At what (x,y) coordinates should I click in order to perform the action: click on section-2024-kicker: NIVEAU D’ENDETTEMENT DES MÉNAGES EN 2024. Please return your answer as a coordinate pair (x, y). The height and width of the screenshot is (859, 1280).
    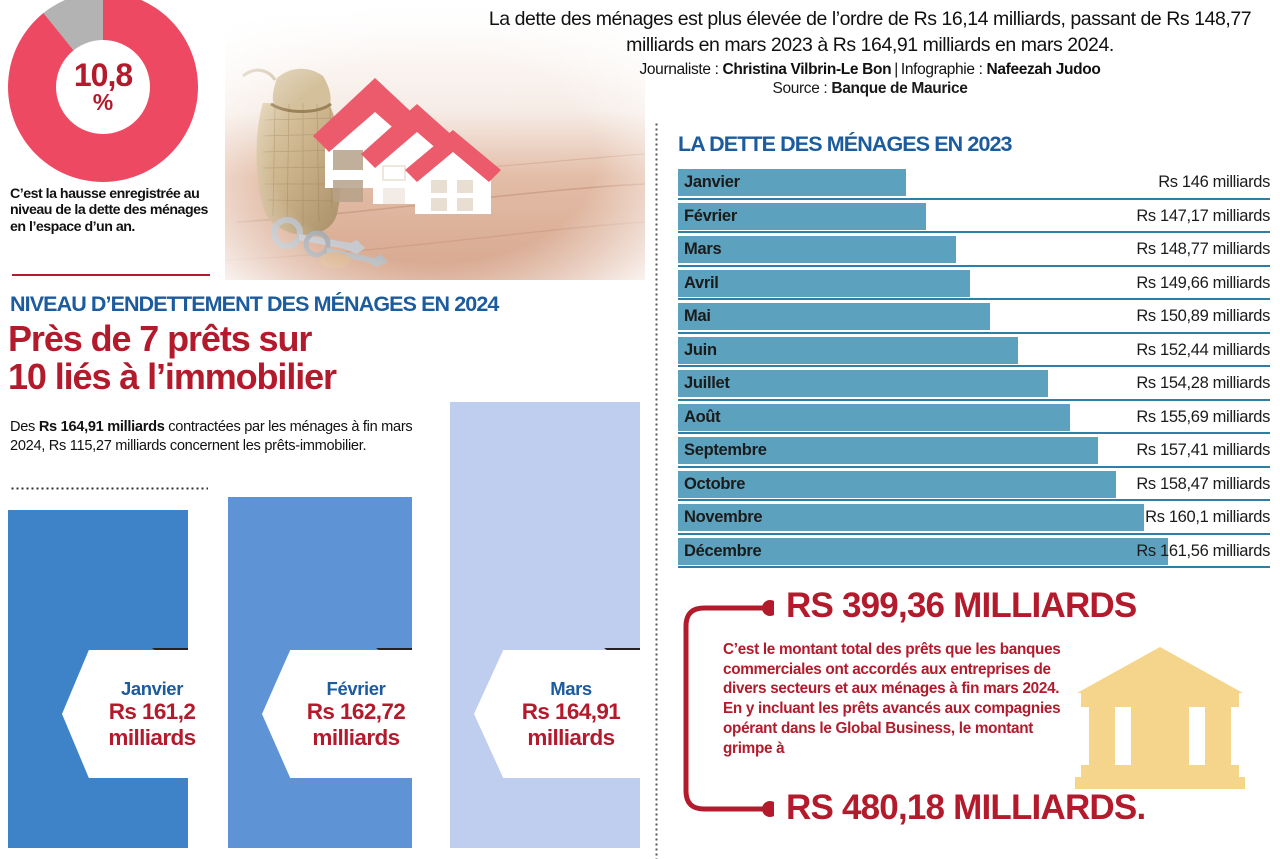
    Looking at the image, I should click on (254, 304).